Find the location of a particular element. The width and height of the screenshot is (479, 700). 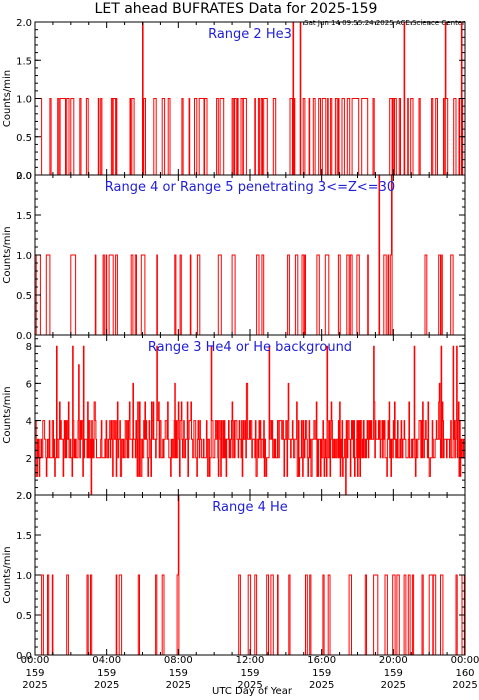

panel-label-4: Range 4 He is located at coordinates (250, 507).